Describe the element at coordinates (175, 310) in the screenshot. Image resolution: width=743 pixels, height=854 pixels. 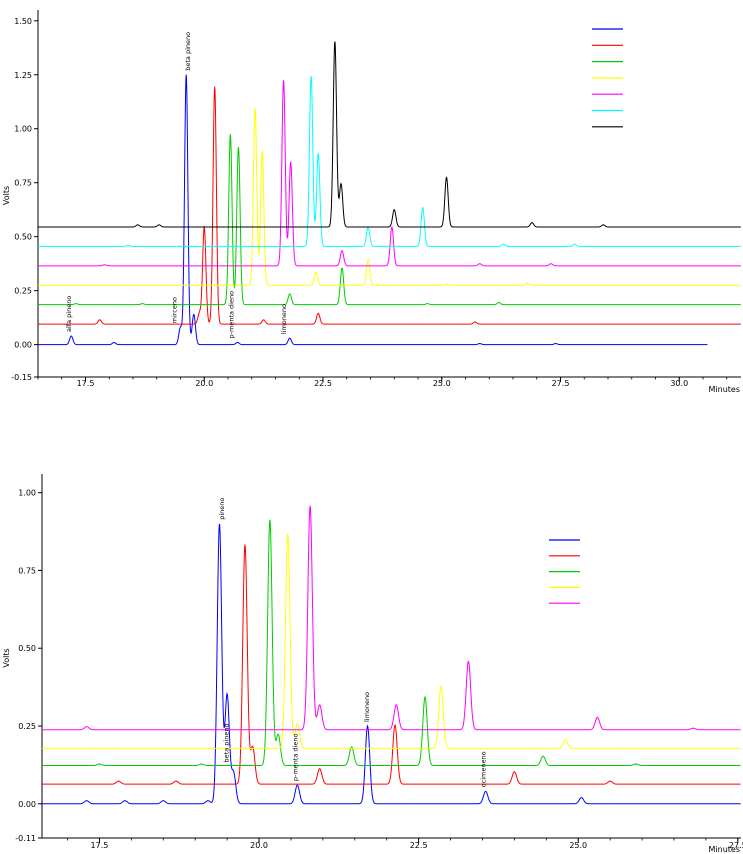
I see `peak-annotation: mirceno` at that location.